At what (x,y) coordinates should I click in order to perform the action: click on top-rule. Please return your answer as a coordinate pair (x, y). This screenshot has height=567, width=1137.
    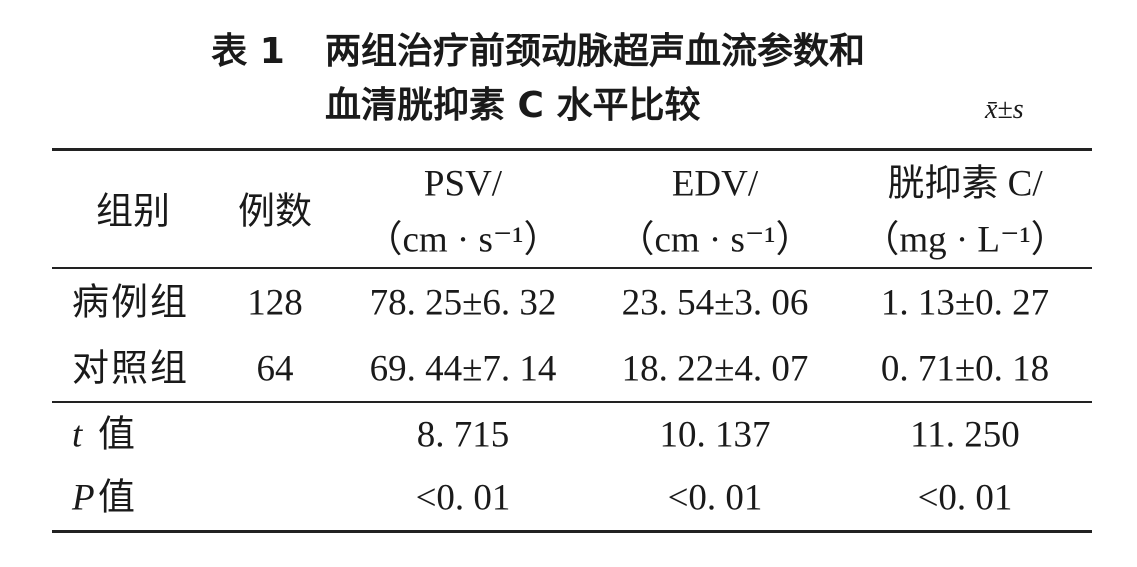
    Looking at the image, I should click on (572, 149).